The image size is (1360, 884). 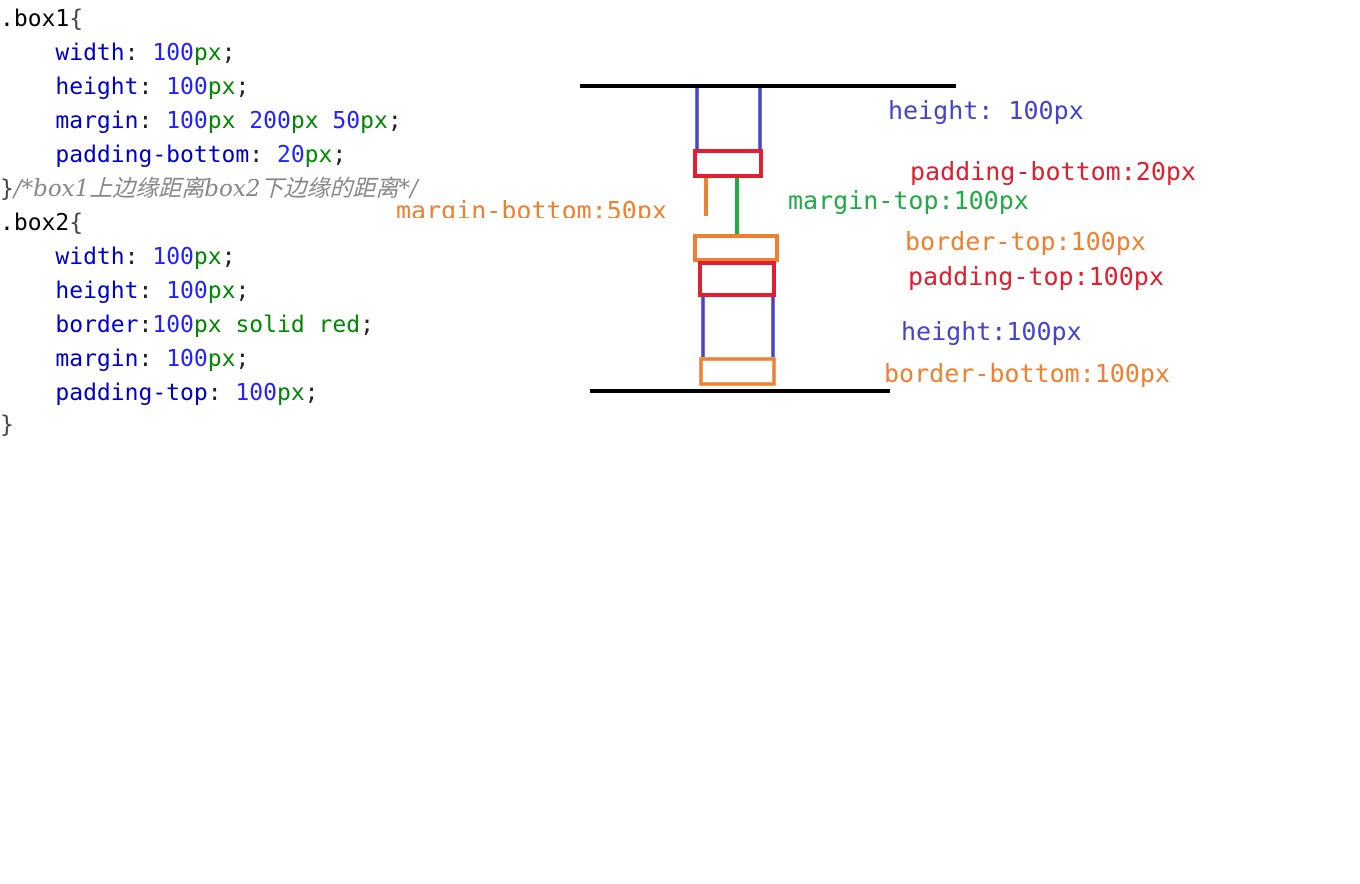 What do you see at coordinates (152, 87) in the screenshot?
I see `code-line-box1-height: height: 100px;` at bounding box center [152, 87].